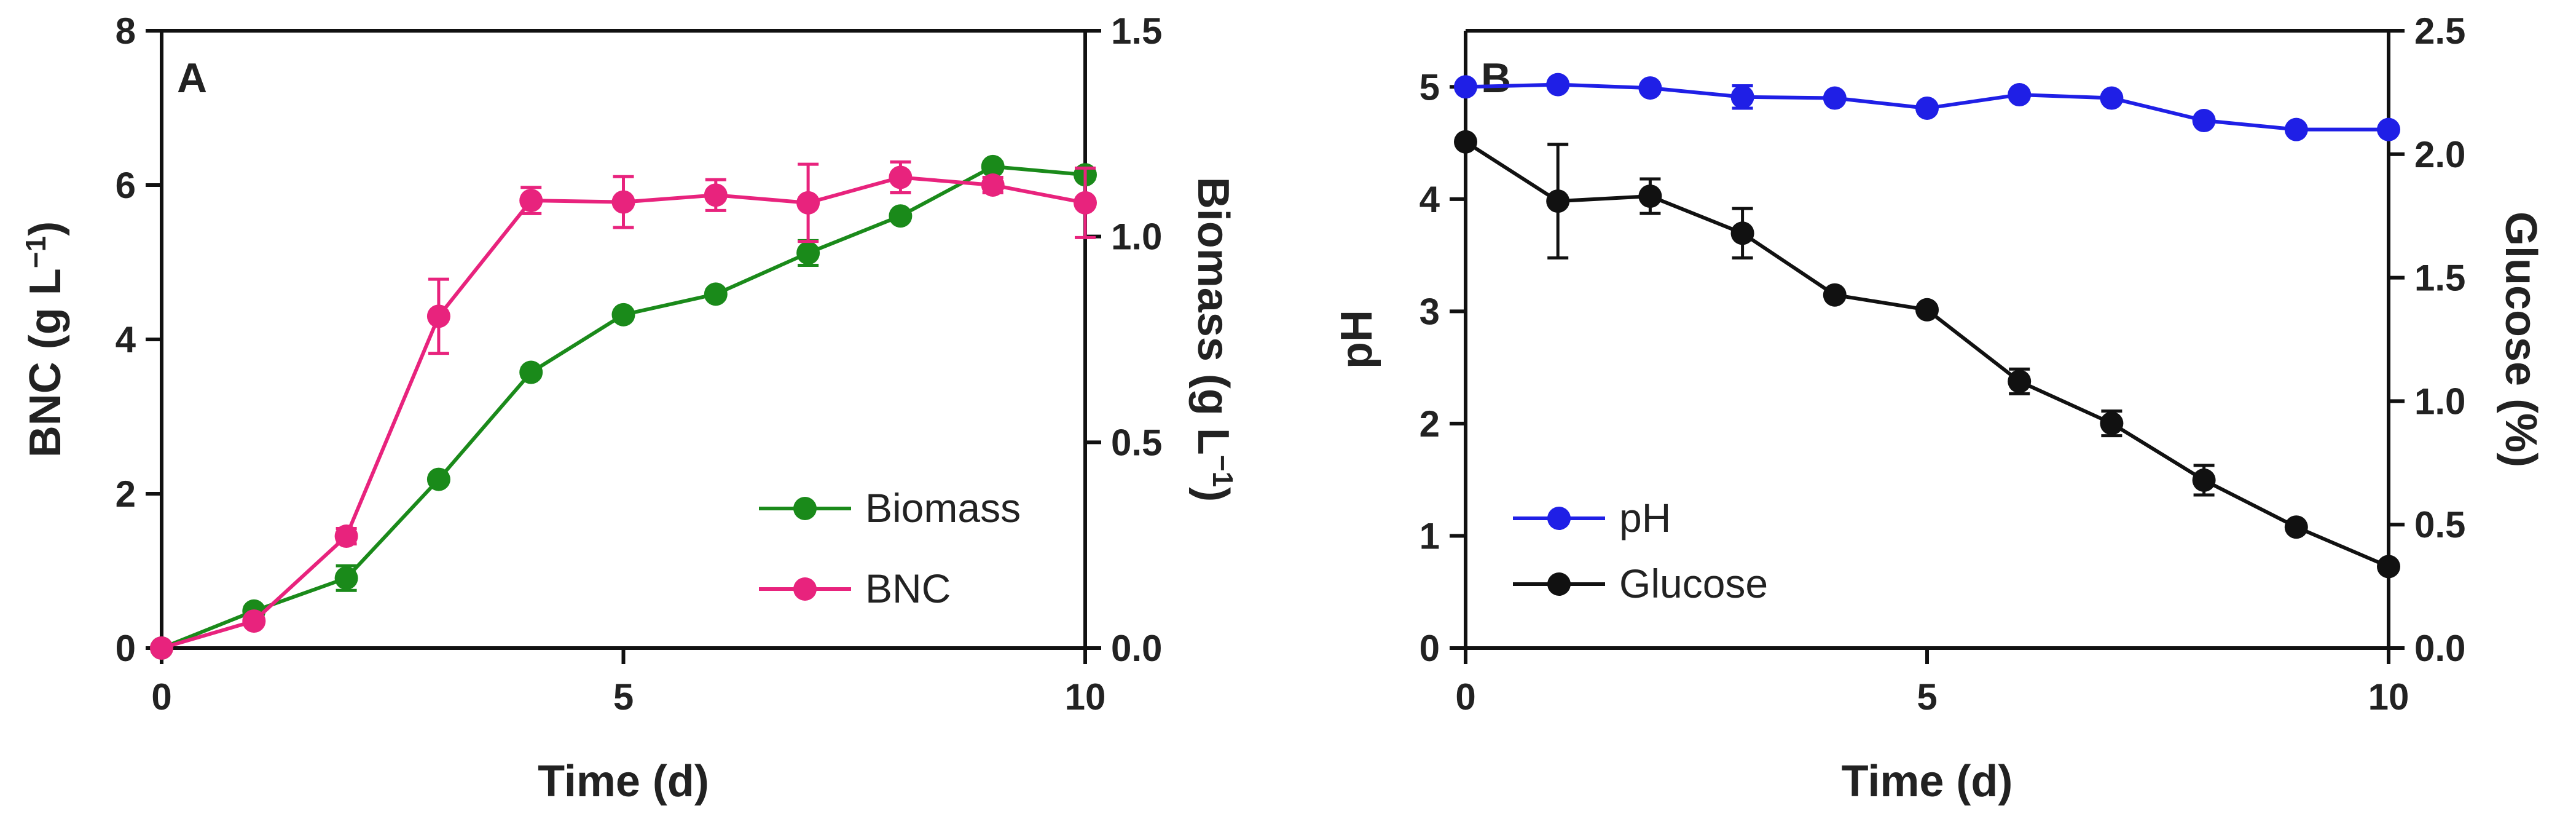  Describe the element at coordinates (126, 648) in the screenshot. I see `panel-a-left-tick-label-0: 0` at that location.